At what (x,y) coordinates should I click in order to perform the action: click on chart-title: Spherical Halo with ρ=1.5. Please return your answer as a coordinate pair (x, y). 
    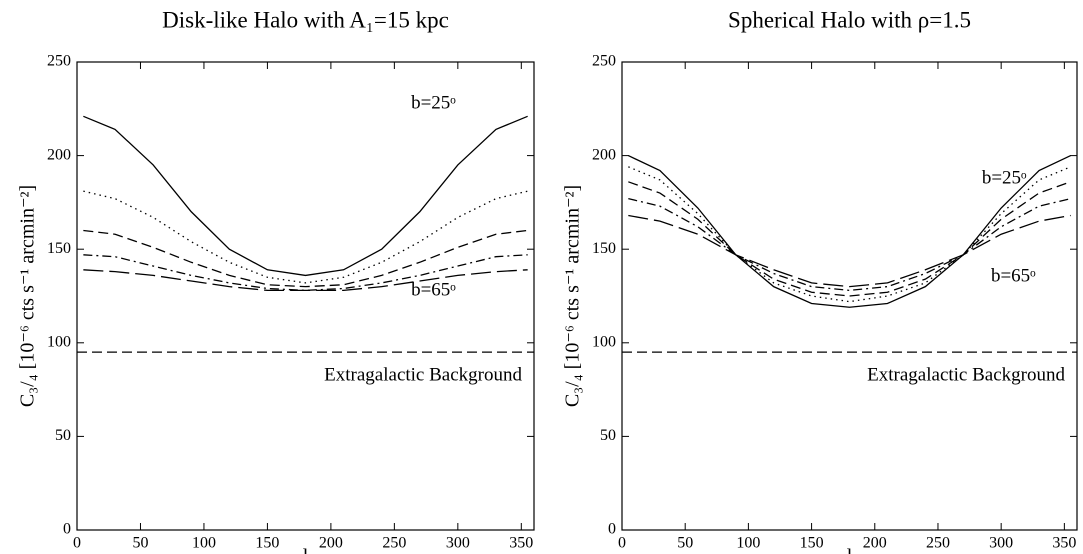
    Looking at the image, I should click on (849, 19).